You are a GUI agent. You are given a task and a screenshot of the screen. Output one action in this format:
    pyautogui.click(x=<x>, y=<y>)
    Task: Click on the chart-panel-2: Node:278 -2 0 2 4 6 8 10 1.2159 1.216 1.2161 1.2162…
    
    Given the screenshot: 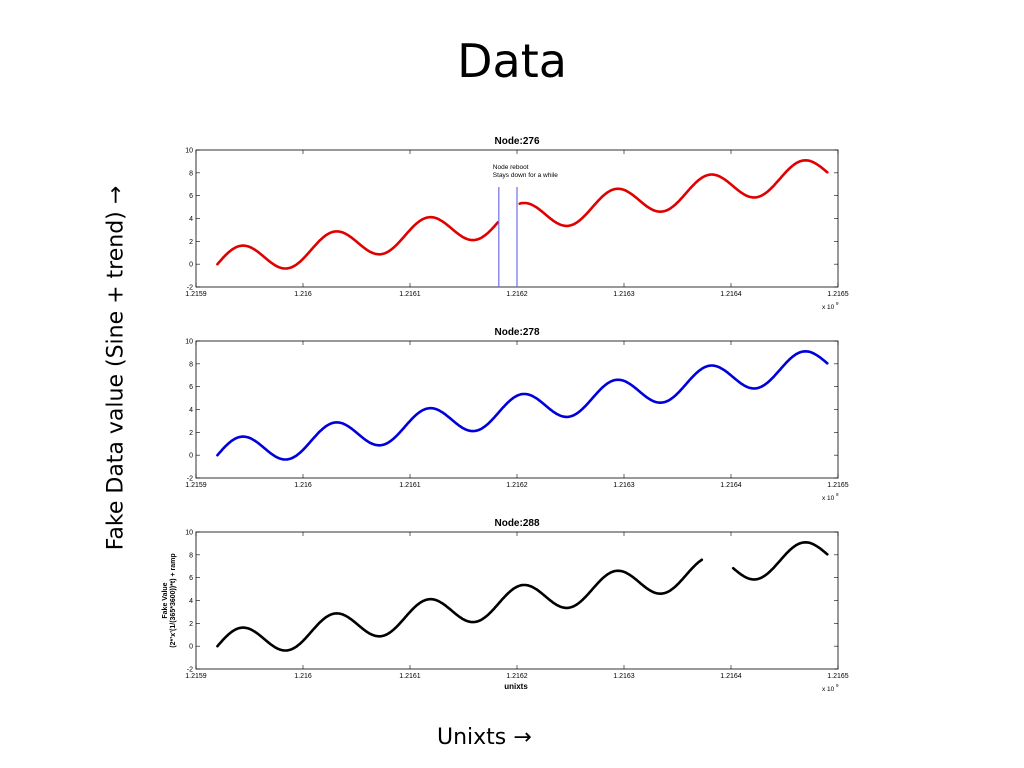 What is the action you would take?
    pyautogui.click(x=517, y=414)
    